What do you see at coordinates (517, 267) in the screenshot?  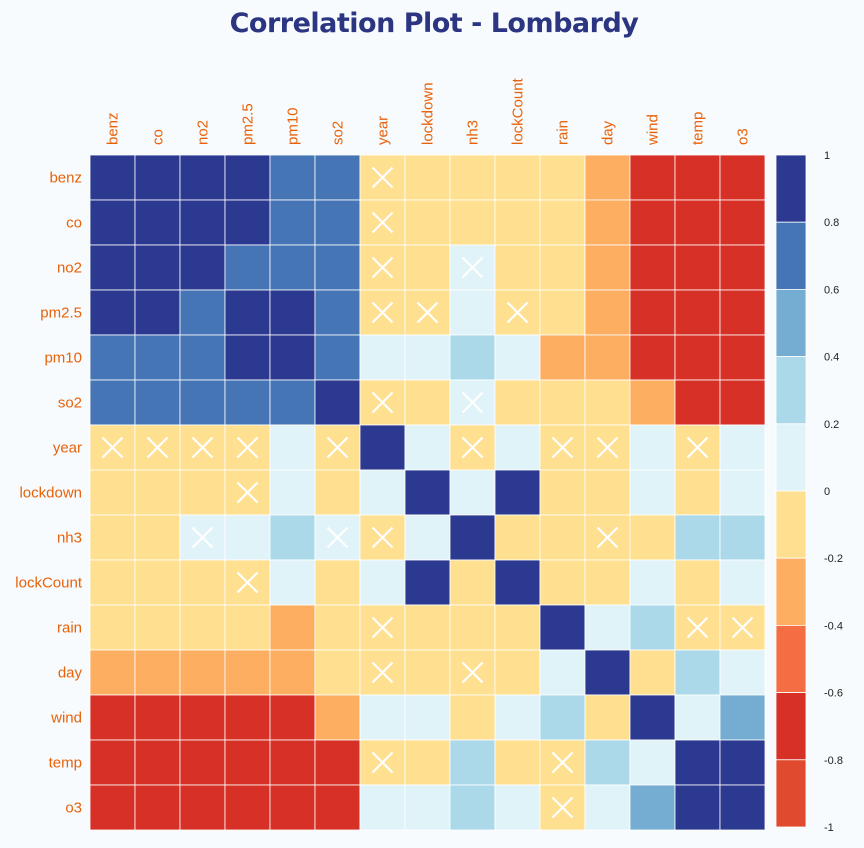 I see `heatmap-cell-no2-lockCount` at bounding box center [517, 267].